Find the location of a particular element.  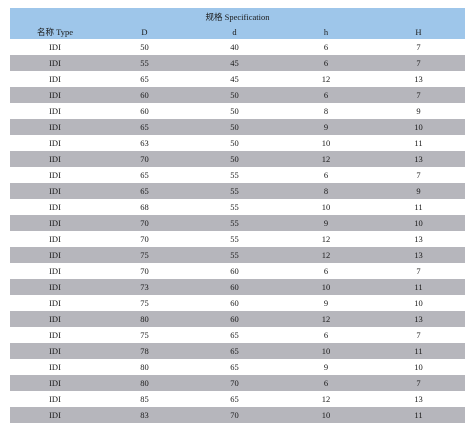

table-row: IDI 70 60 6 7 is located at coordinates (237, 271).